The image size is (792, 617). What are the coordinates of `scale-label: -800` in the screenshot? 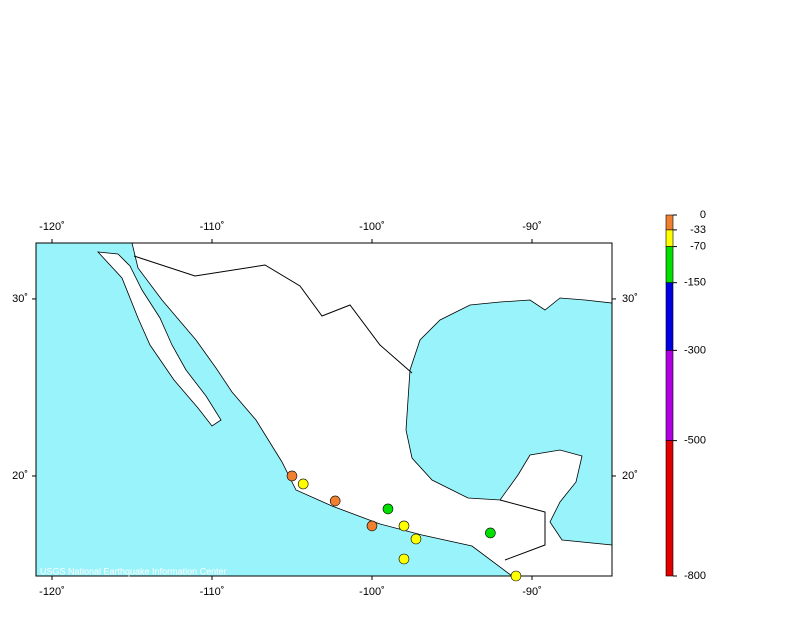 It's located at (695, 576).